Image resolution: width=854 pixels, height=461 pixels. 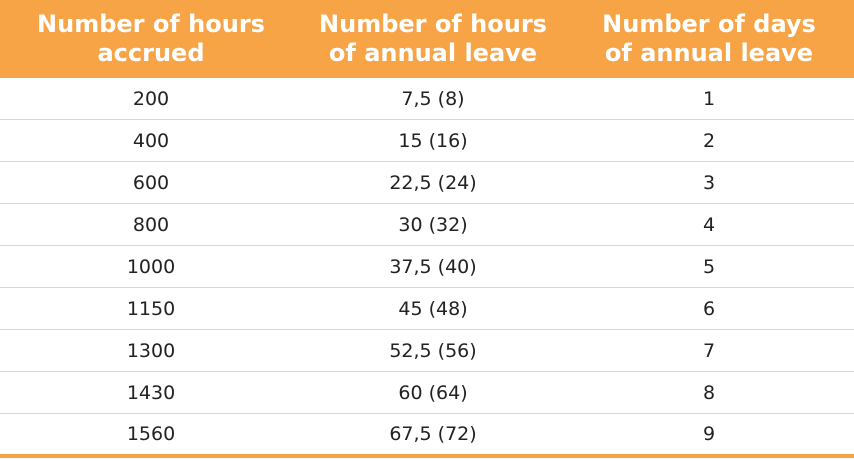 What do you see at coordinates (151, 99) in the screenshot?
I see `table-cell: 200` at bounding box center [151, 99].